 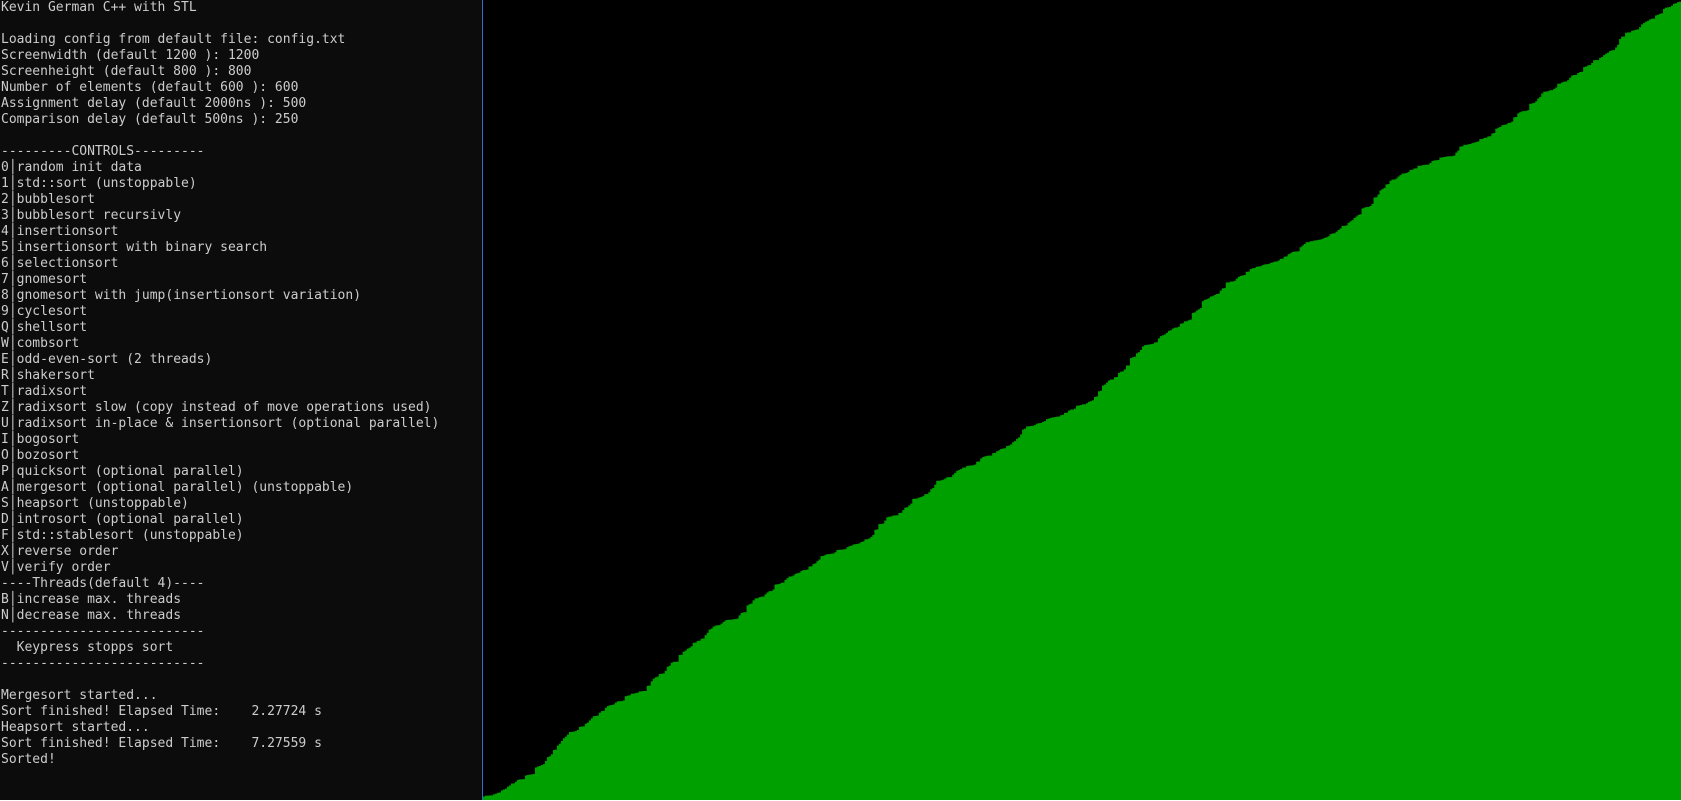 What do you see at coordinates (52, 391) in the screenshot?
I see `control-label: radixsort` at bounding box center [52, 391].